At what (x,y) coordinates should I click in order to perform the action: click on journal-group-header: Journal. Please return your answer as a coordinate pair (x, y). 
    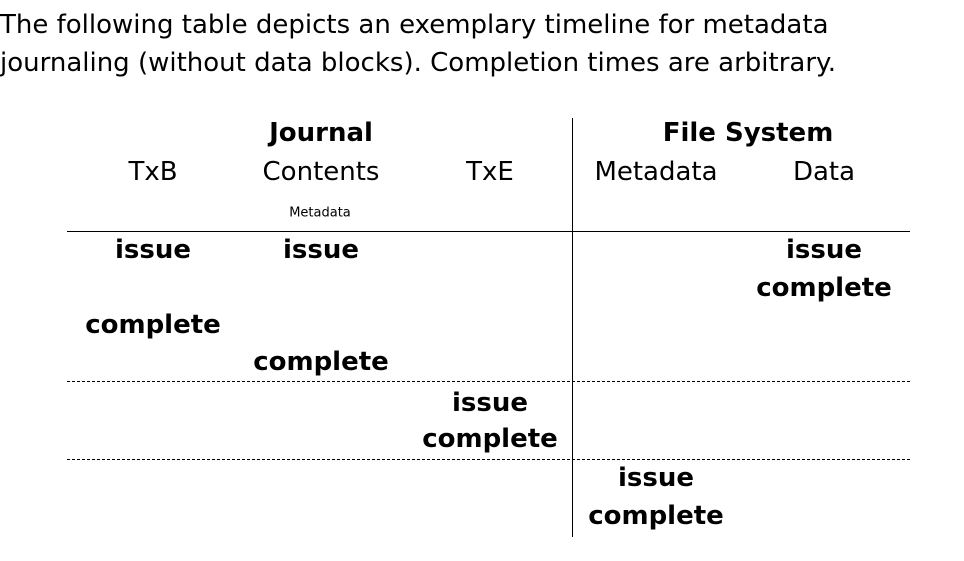
    Looking at the image, I should click on (321, 133).